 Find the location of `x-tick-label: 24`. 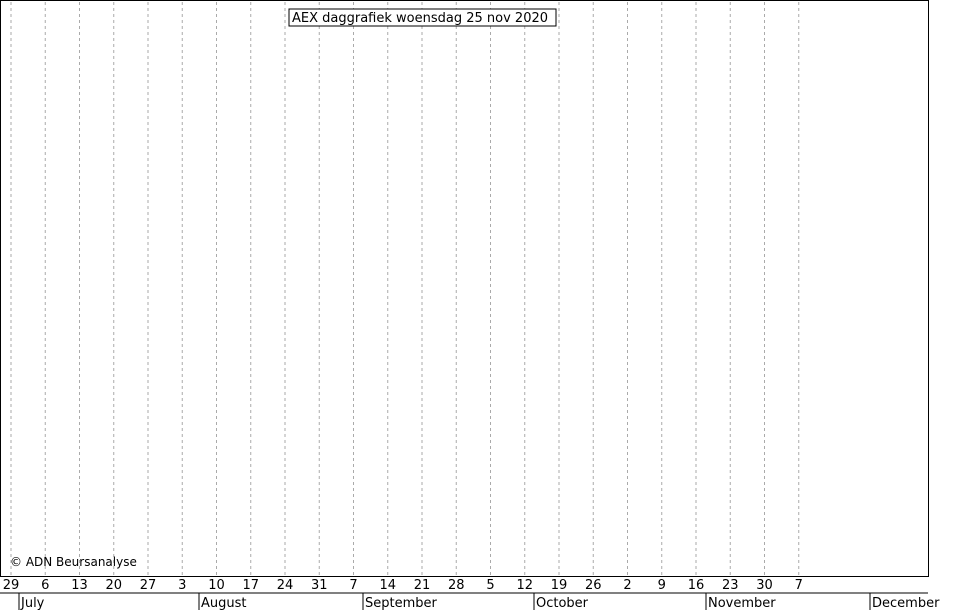

x-tick-label: 24 is located at coordinates (285, 585).